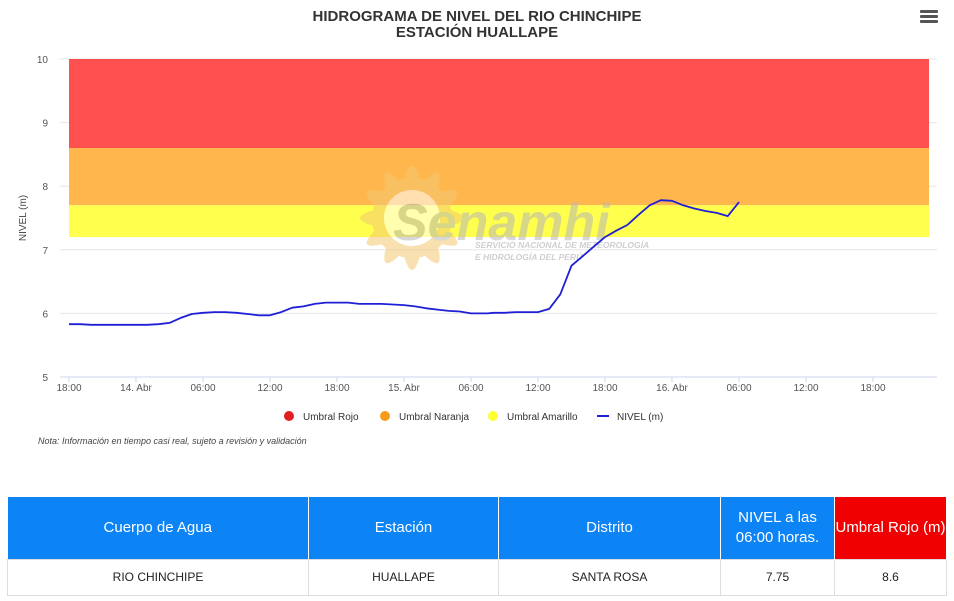  I want to click on hamburger-menu-icon, so click(929, 18).